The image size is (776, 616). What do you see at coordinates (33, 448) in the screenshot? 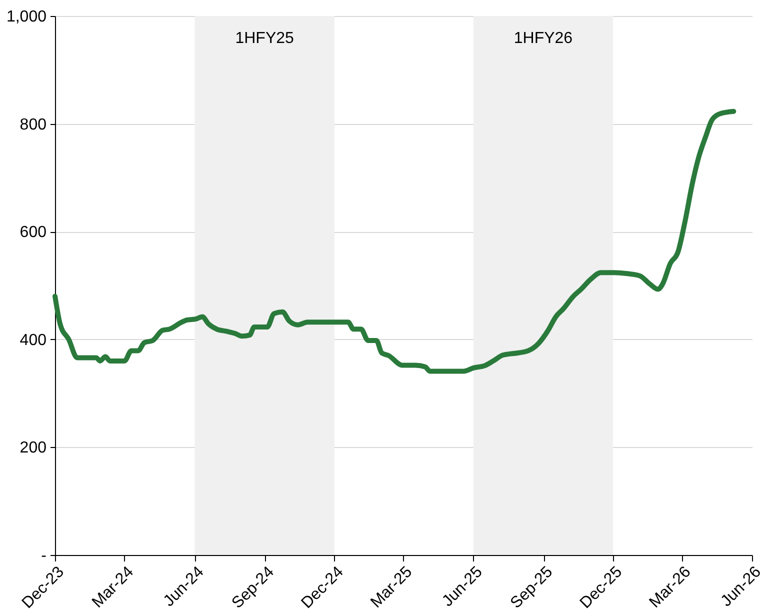
I see `y-tick-label: 200` at bounding box center [33, 448].